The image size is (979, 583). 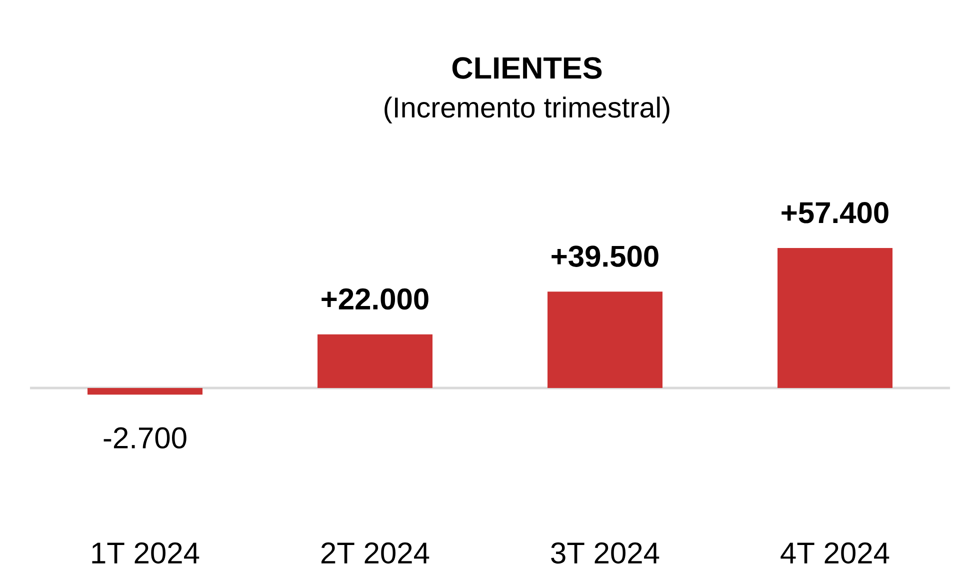 I want to click on x-tick-label: 3T 2024, so click(x=605, y=553).